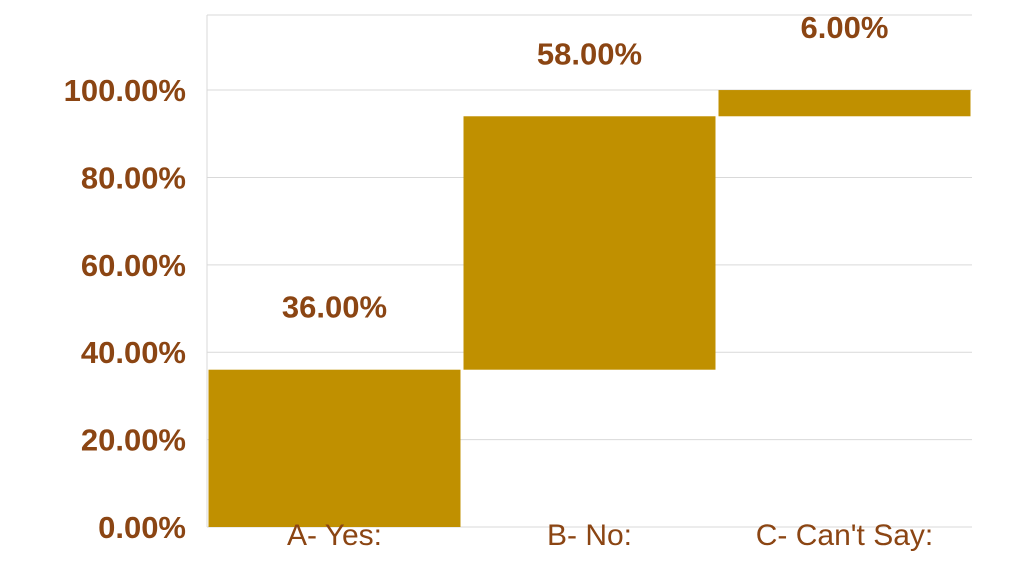 This screenshot has width=1024, height=576. I want to click on category-label: A- Yes:, so click(334, 535).